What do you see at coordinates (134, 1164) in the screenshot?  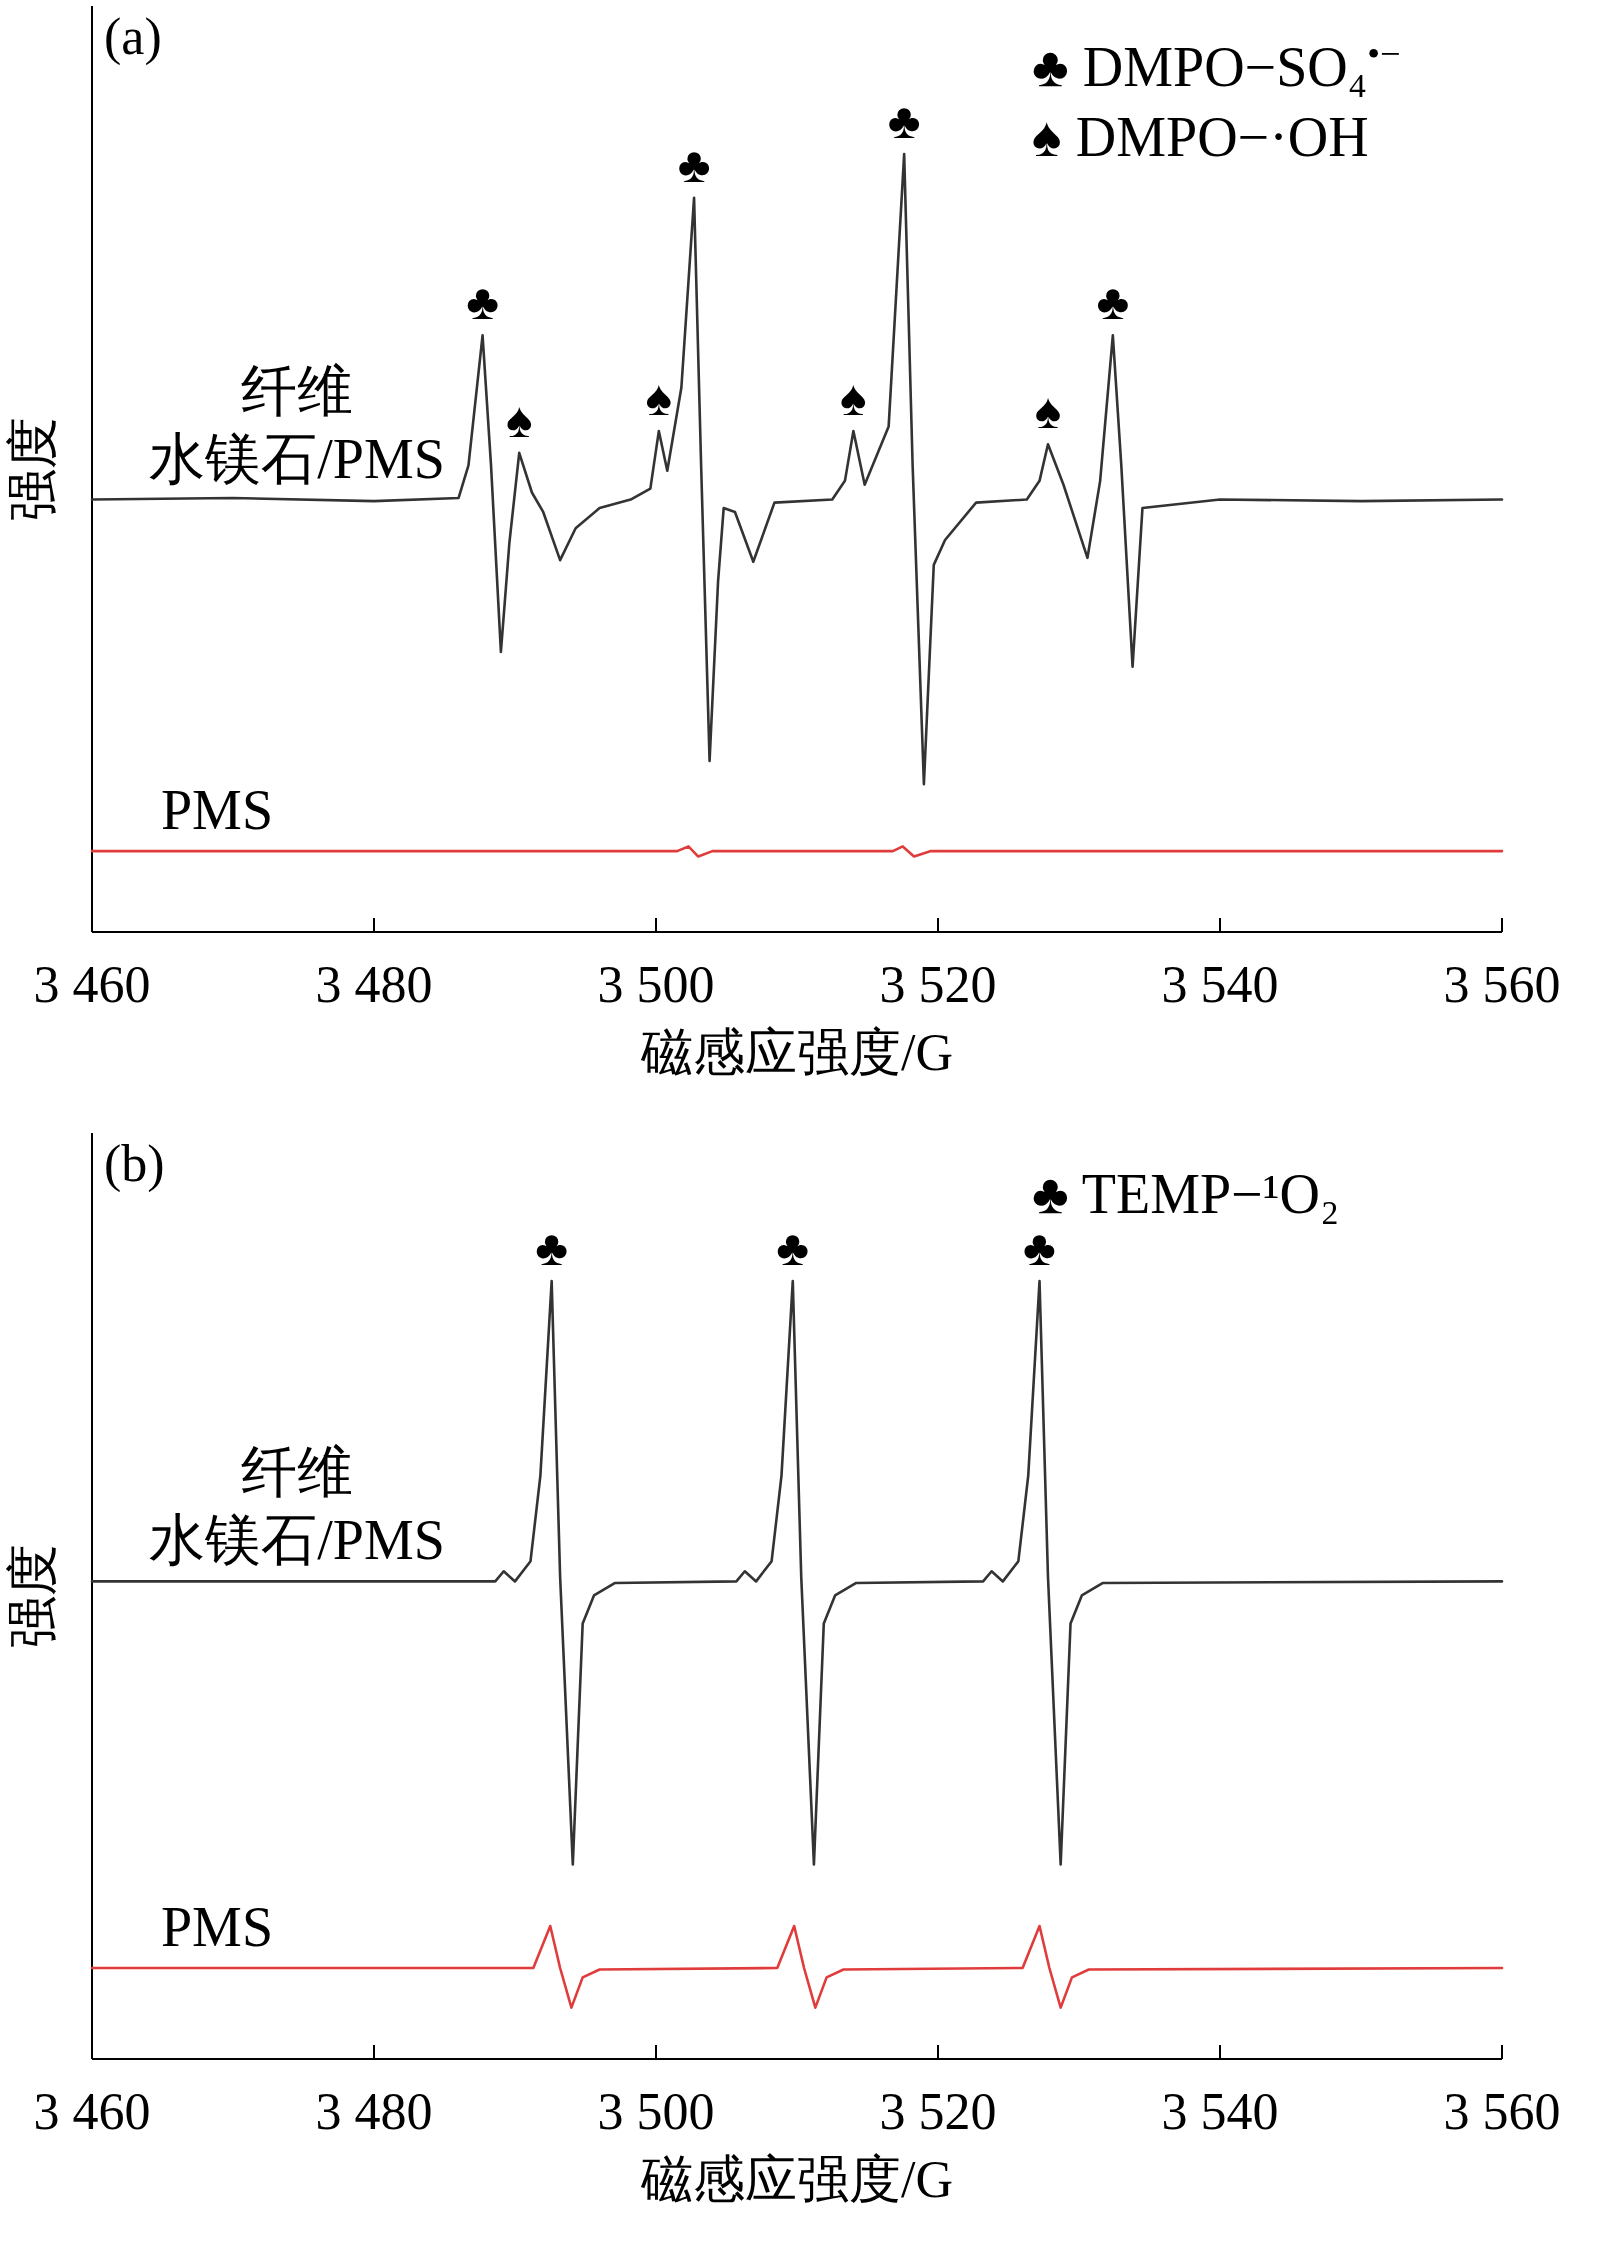 I see `chart-title: (b)` at bounding box center [134, 1164].